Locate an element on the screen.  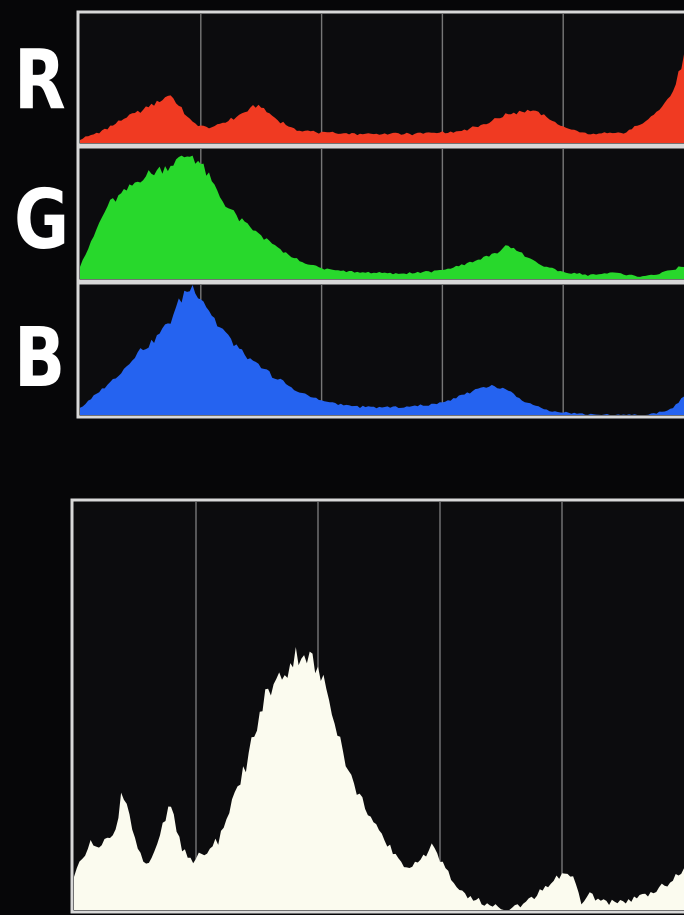
green-panel-frame is located at coordinates (380, 214).